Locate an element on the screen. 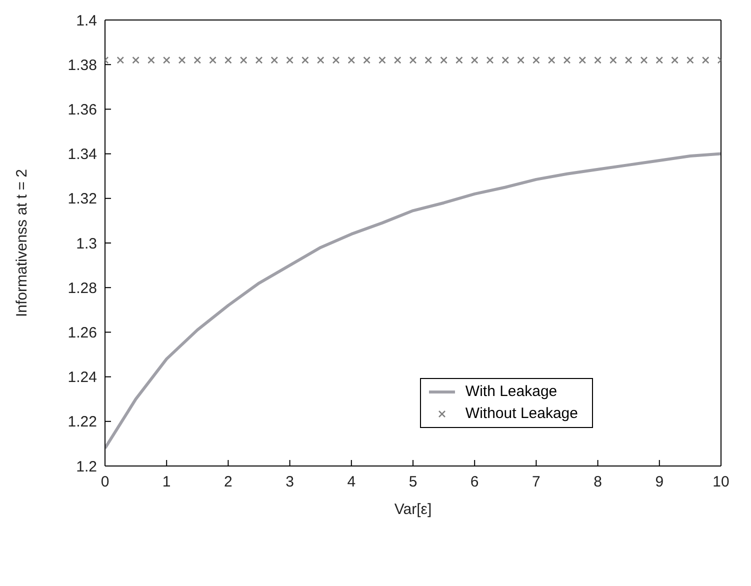 This screenshot has height=586, width=751. x-tick-label: 0 is located at coordinates (105, 482).